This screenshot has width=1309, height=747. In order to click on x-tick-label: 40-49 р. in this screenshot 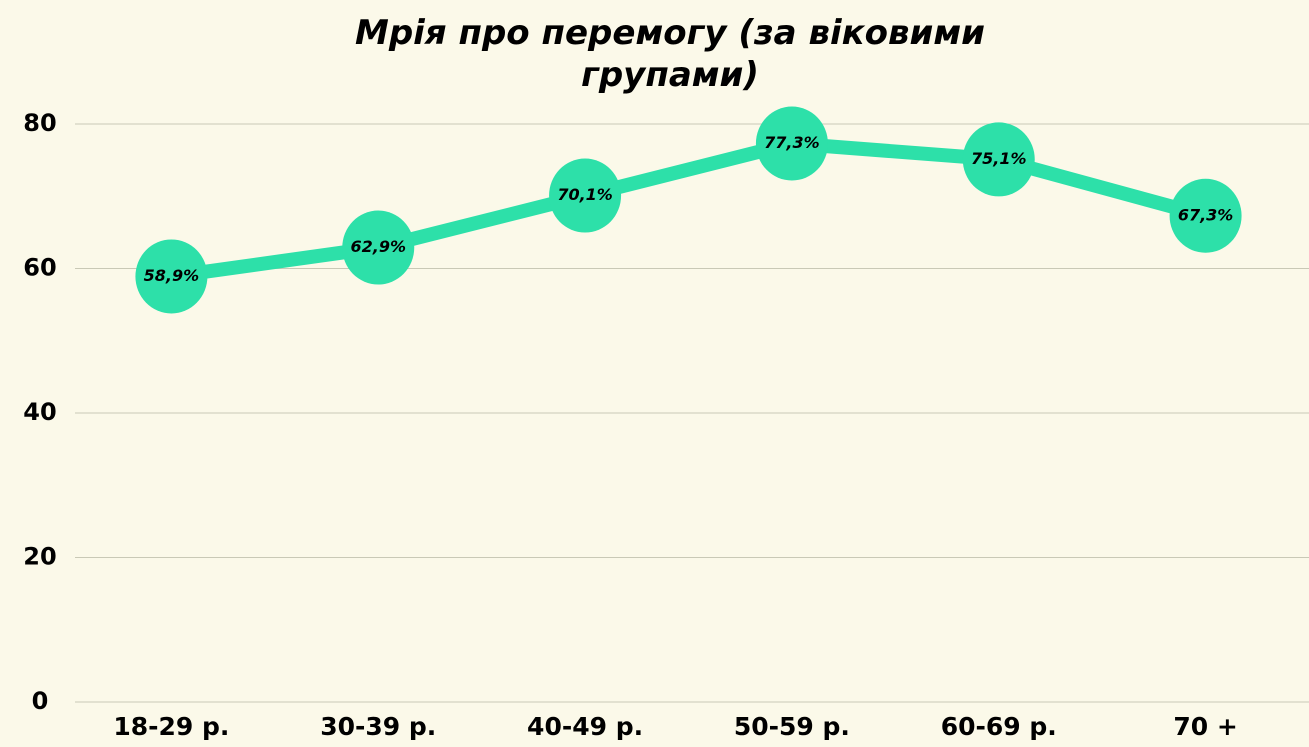, I will do `click(585, 726)`.